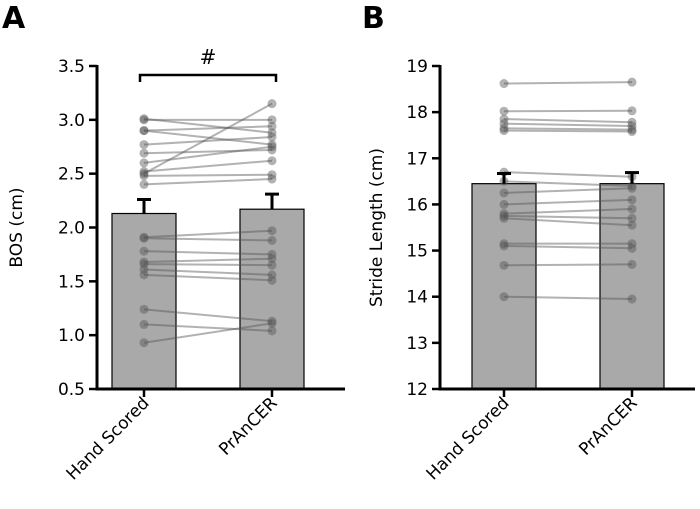  What do you see at coordinates (71, 67) in the screenshot?
I see `y-tick-label: 3.5` at bounding box center [71, 67].